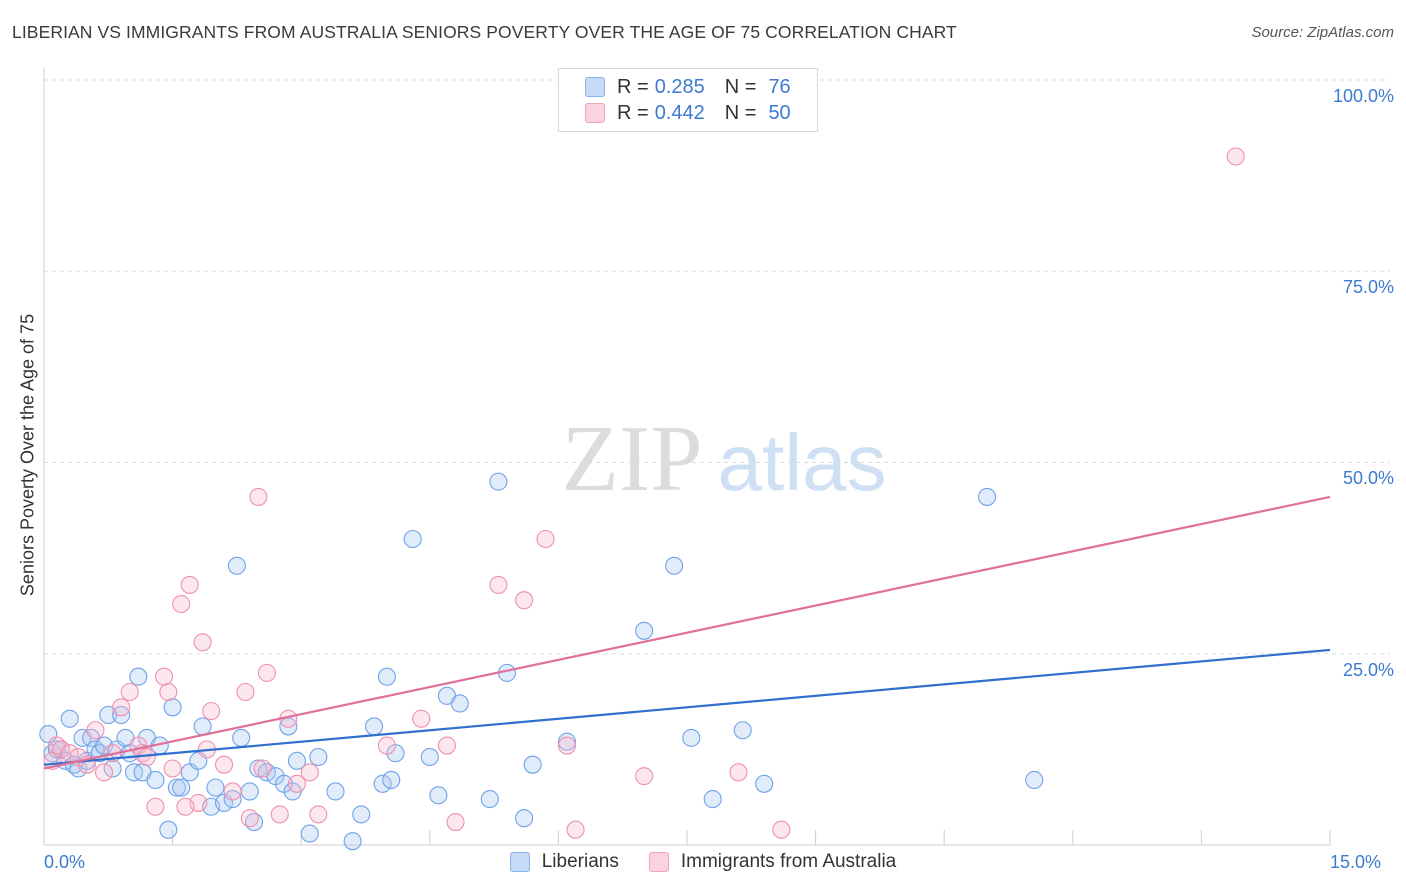 This screenshot has width=1406, height=892. What do you see at coordinates (27, 455) in the screenshot?
I see `y-axis-label: Seniors Poverty Over the Age of 75` at bounding box center [27, 455].